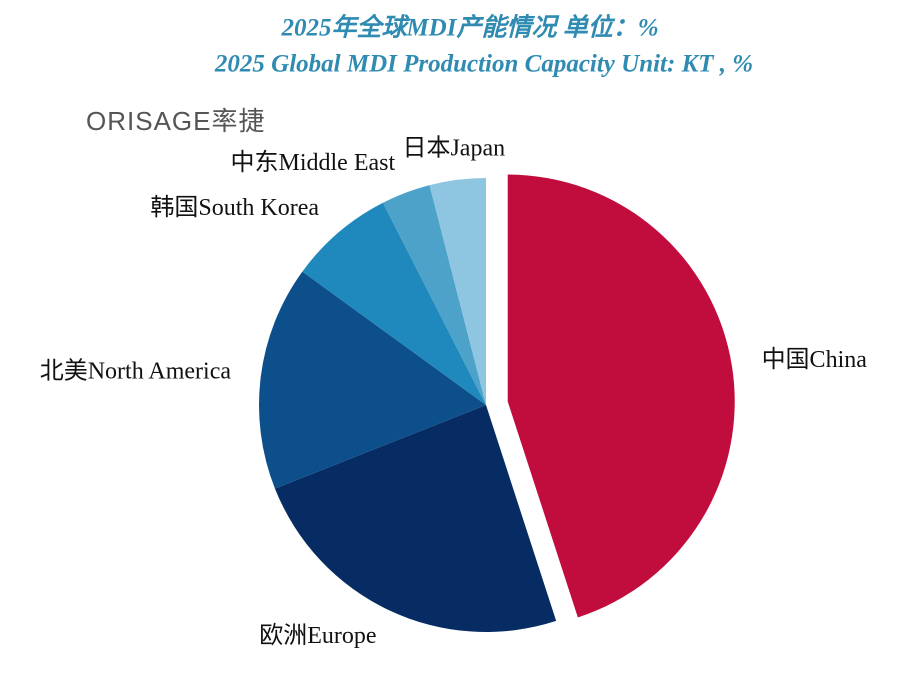 This screenshot has width=916, height=677. I want to click on slice-label: 日本Japan, so click(453, 148).